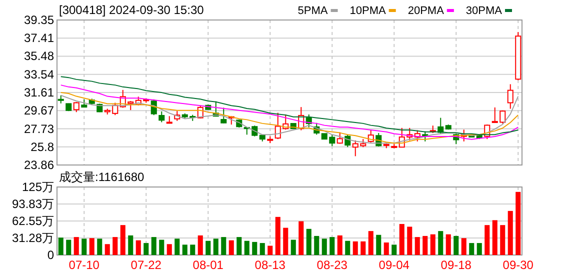  Describe the element at coordinates (146, 265) in the screenshot. I see `x-tick-label: 07-22` at that location.